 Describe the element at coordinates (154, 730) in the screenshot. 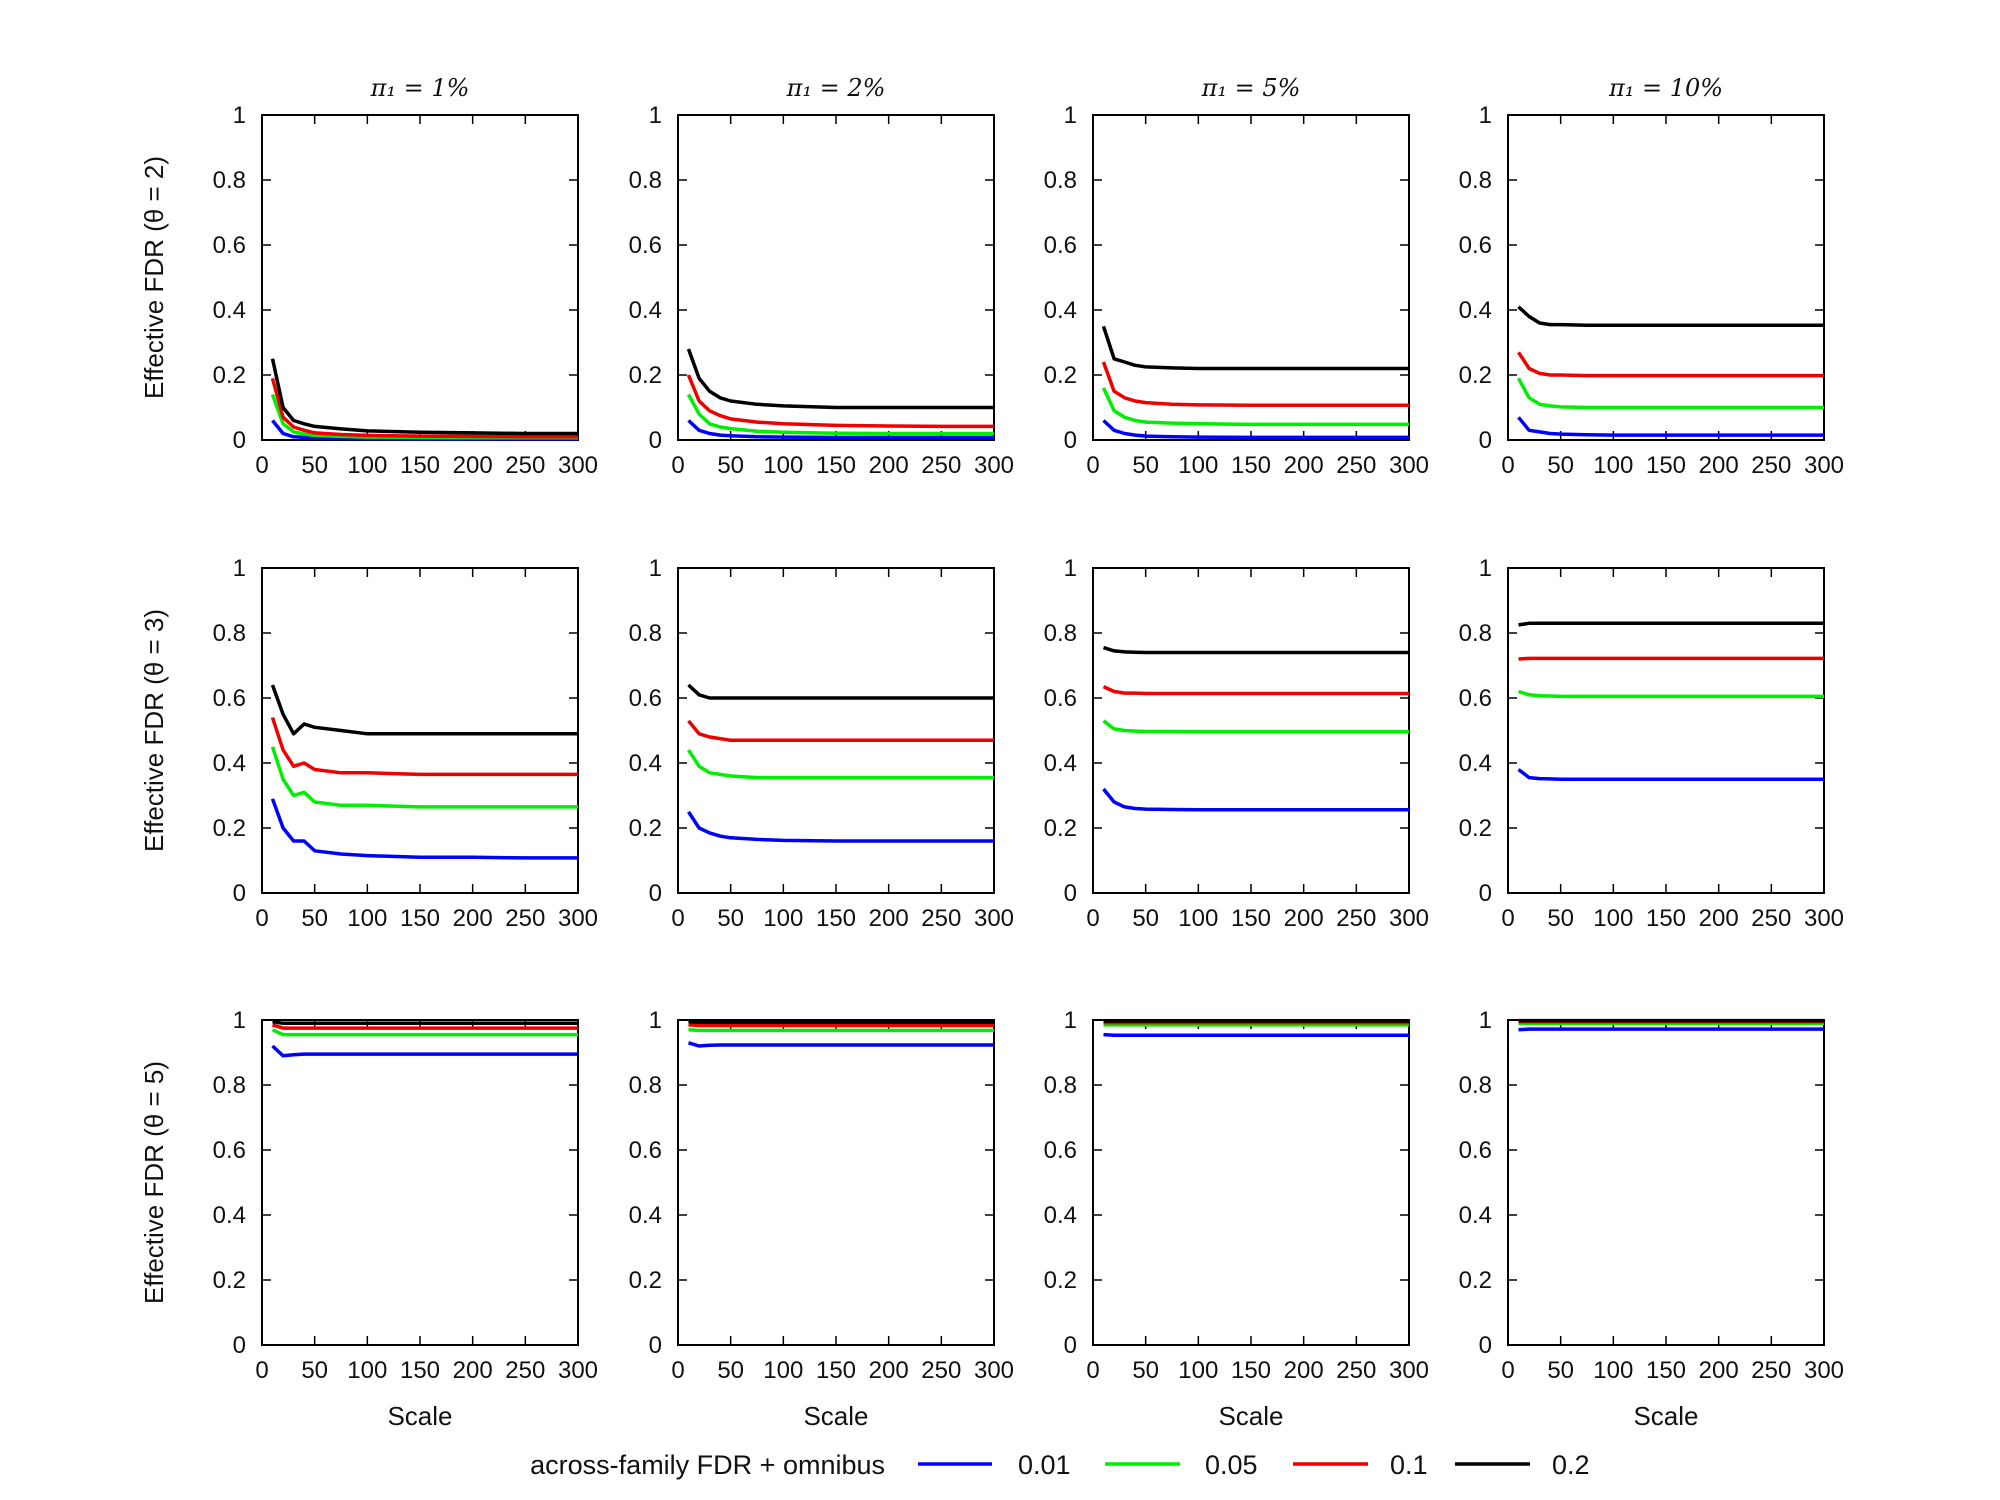

I see `row-axis-label: Effective FDR (θ = 3)` at that location.